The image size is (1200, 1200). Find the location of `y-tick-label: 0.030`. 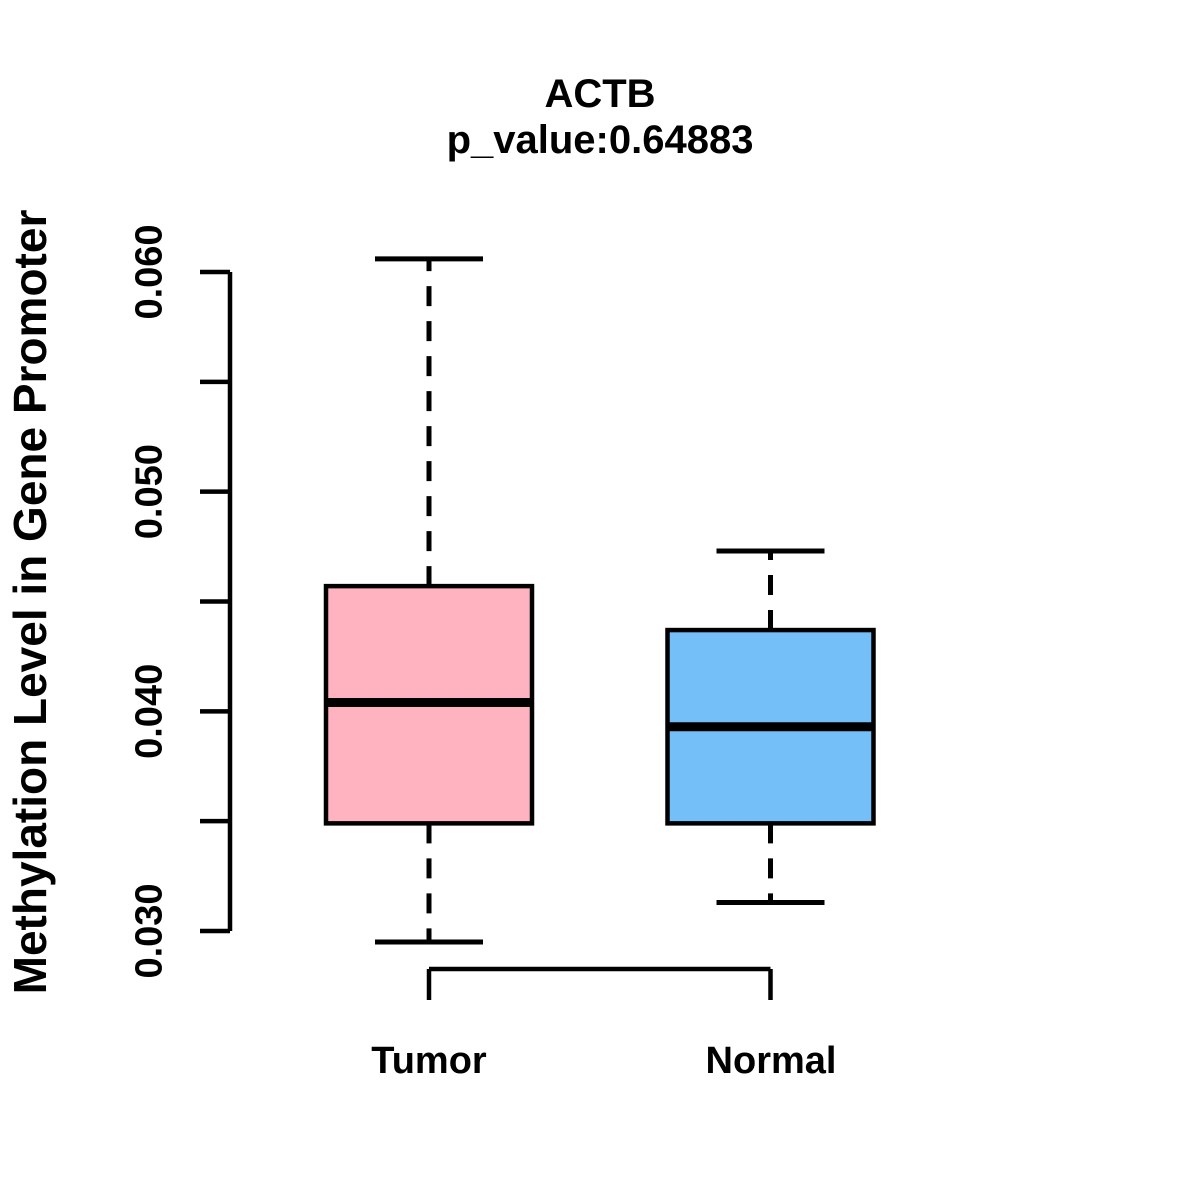

y-tick-label: 0.030 is located at coordinates (150, 930).